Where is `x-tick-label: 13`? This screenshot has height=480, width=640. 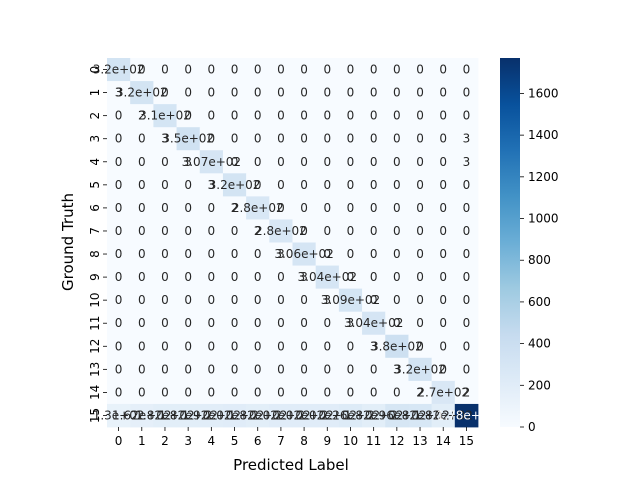 x-tick-label: 13 is located at coordinates (419, 441).